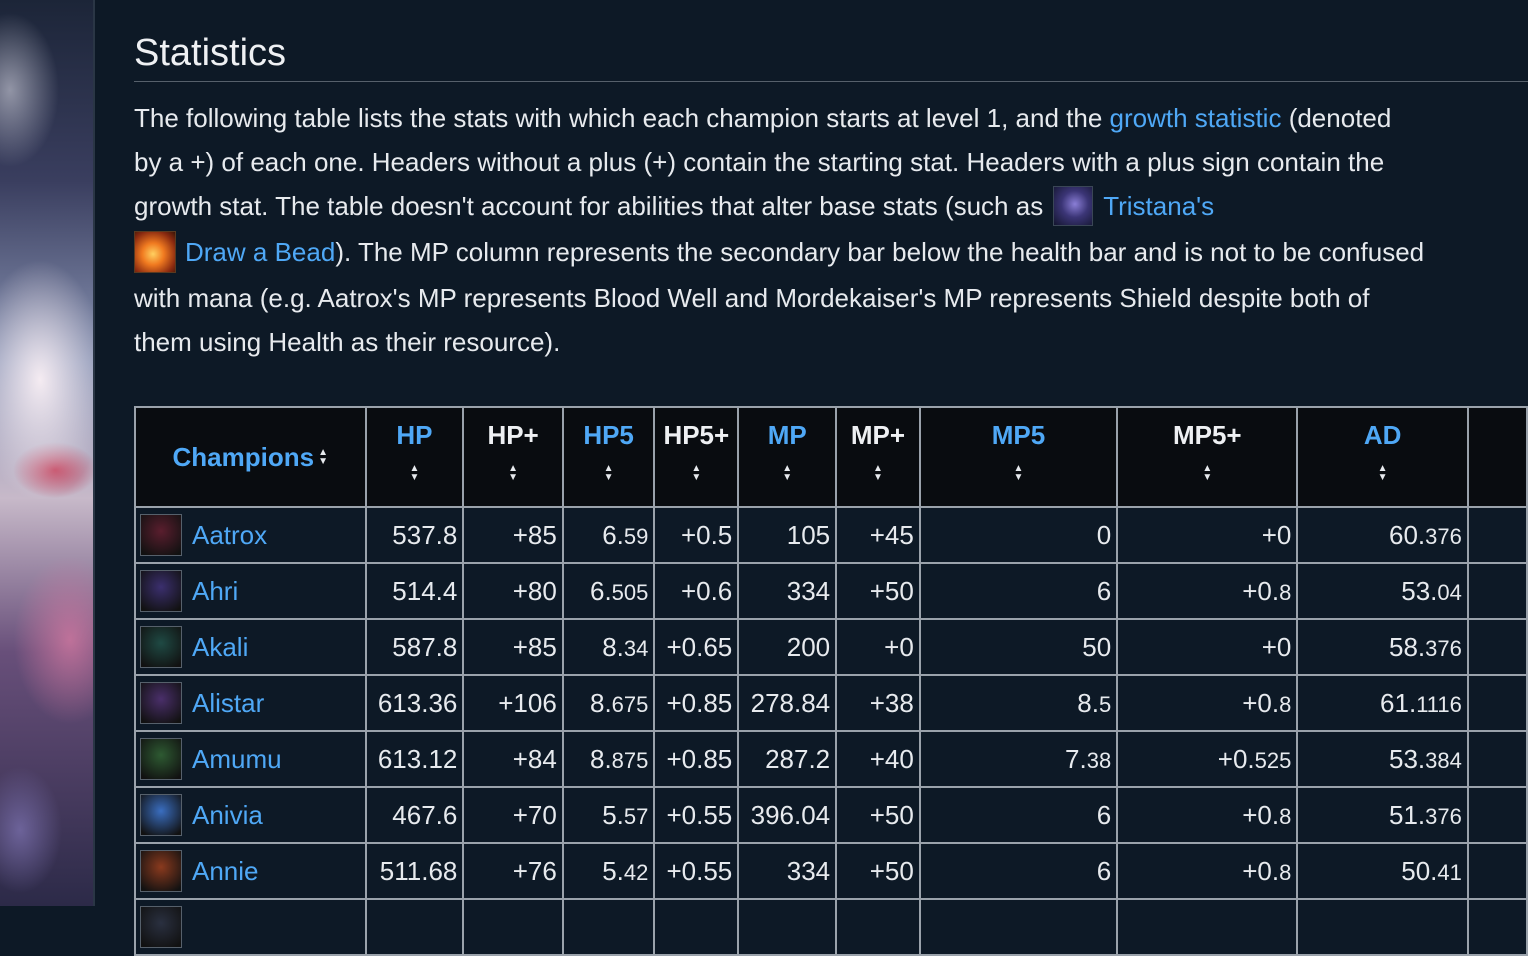 The width and height of the screenshot is (1528, 956). Describe the element at coordinates (513, 457) in the screenshot. I see `column-header-hp-plus: HP+ ▲ ▼` at that location.